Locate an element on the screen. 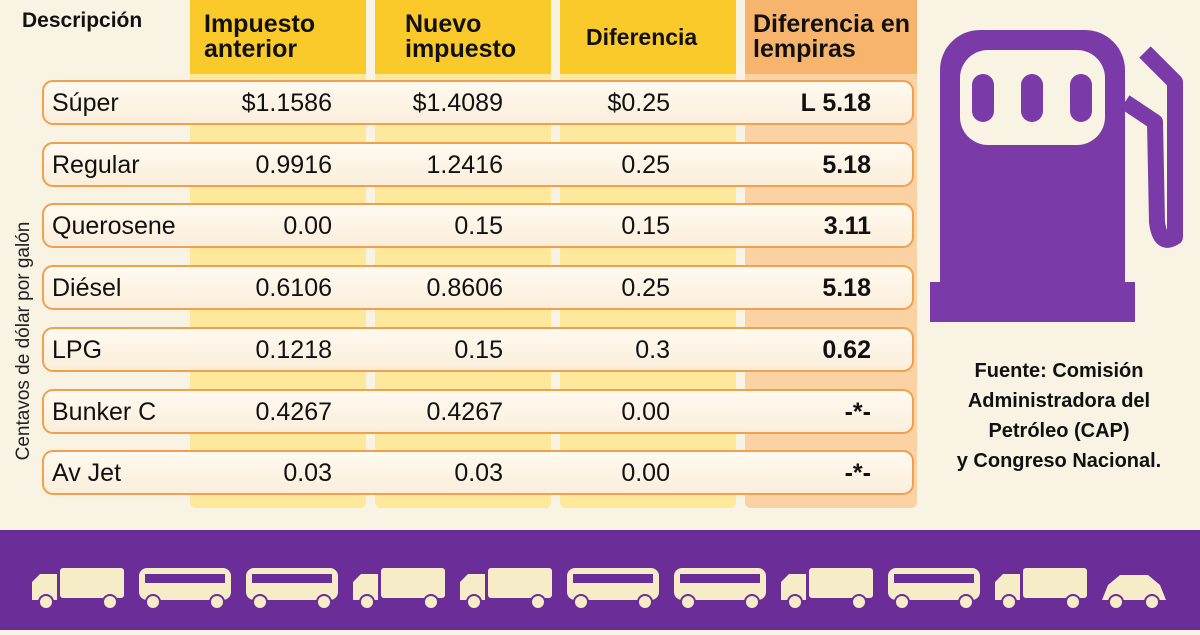 This screenshot has width=1200, height=635. table-cell: 3.11 is located at coordinates (847, 226).